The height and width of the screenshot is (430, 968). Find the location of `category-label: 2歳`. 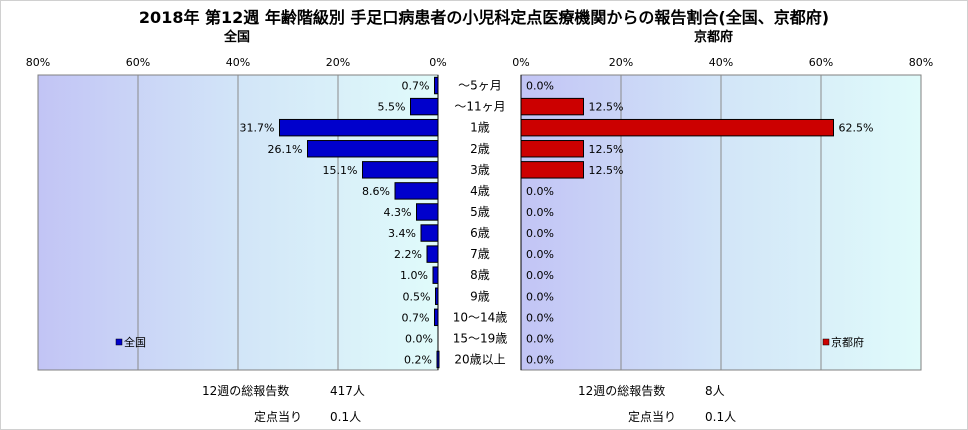

category-label: 2歳 is located at coordinates (480, 149).